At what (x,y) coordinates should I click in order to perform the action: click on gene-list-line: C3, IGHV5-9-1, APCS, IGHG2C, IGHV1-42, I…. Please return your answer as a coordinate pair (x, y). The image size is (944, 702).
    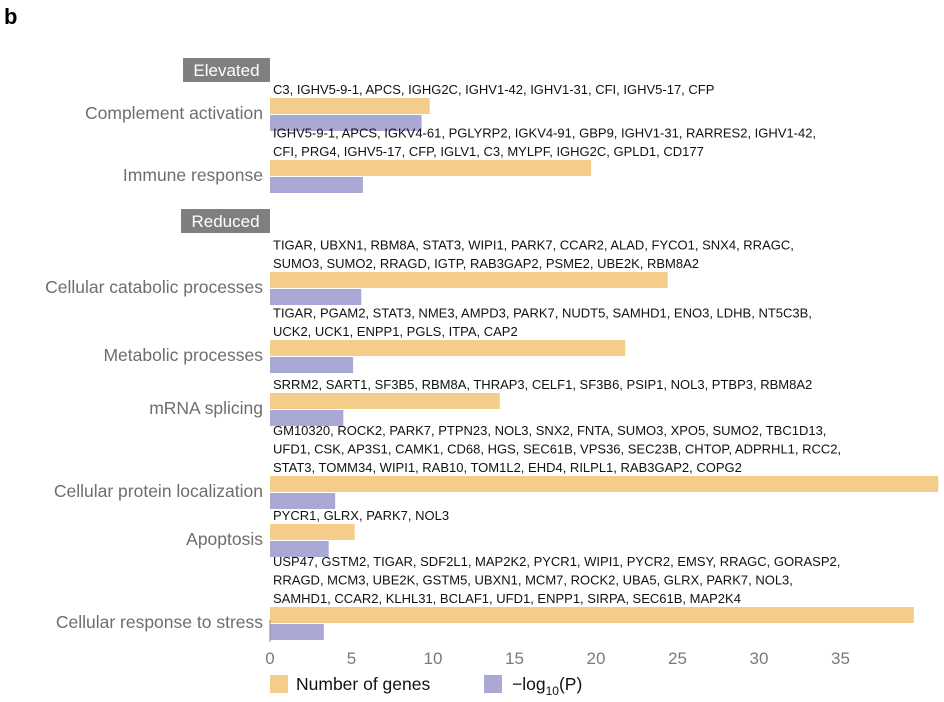
    Looking at the image, I should click on (493, 89).